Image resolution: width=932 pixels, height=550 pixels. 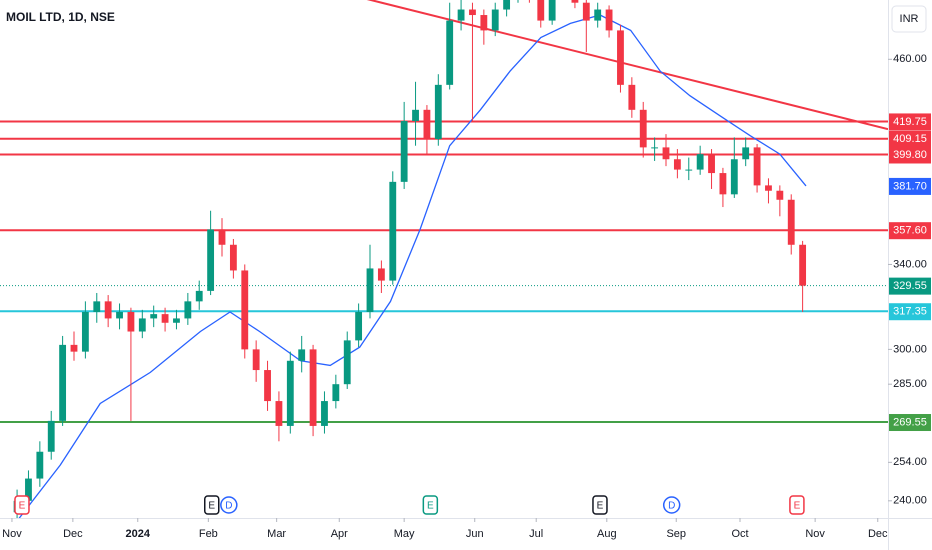 I want to click on price-tag-label: 357.60, so click(x=910, y=231).